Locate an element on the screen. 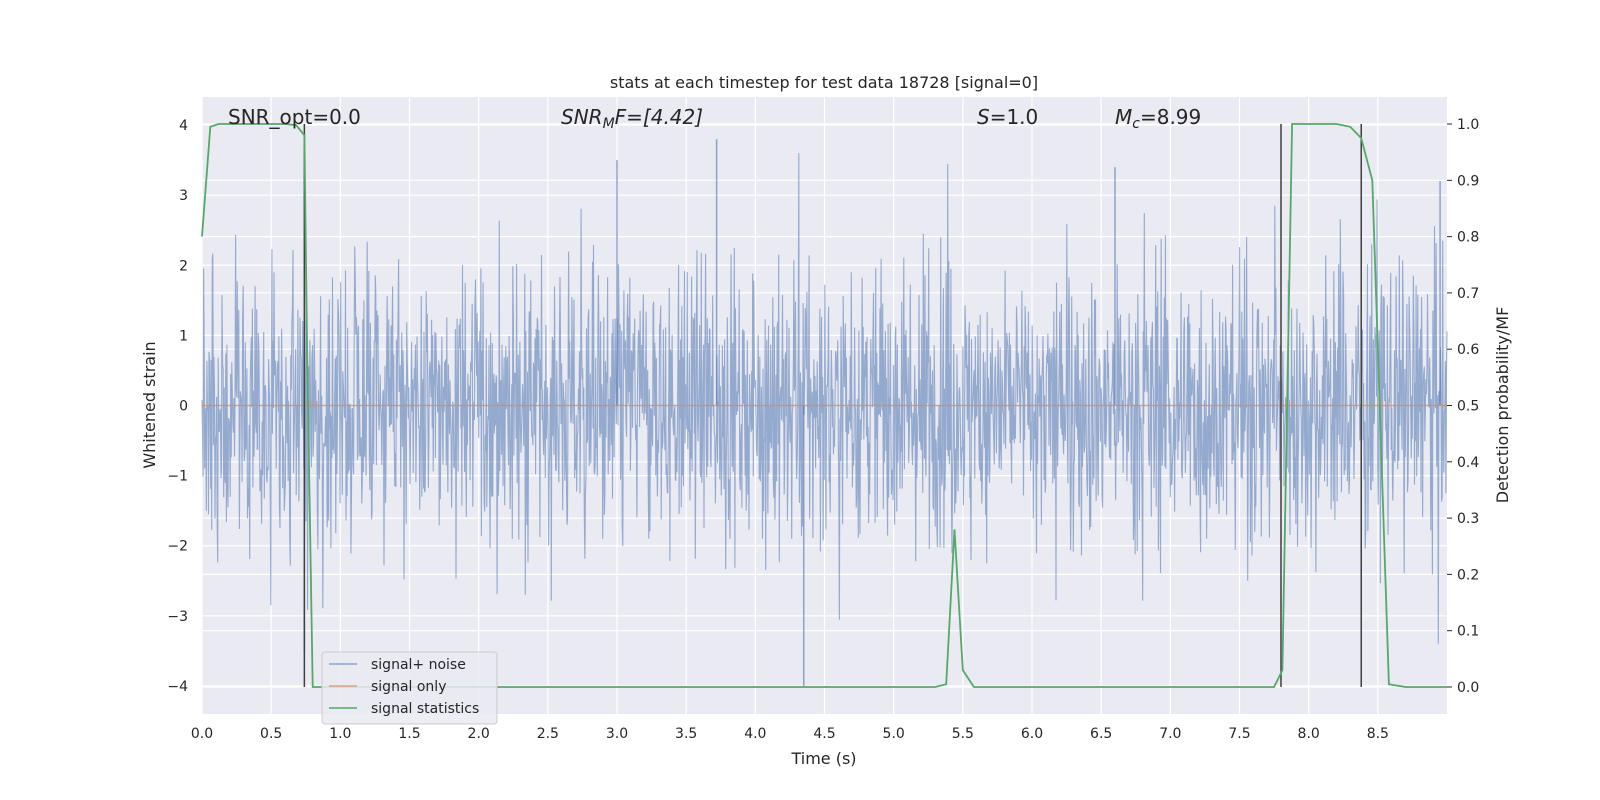 This screenshot has width=1600, height=800. x-tick-label: 3.0 is located at coordinates (617, 734).